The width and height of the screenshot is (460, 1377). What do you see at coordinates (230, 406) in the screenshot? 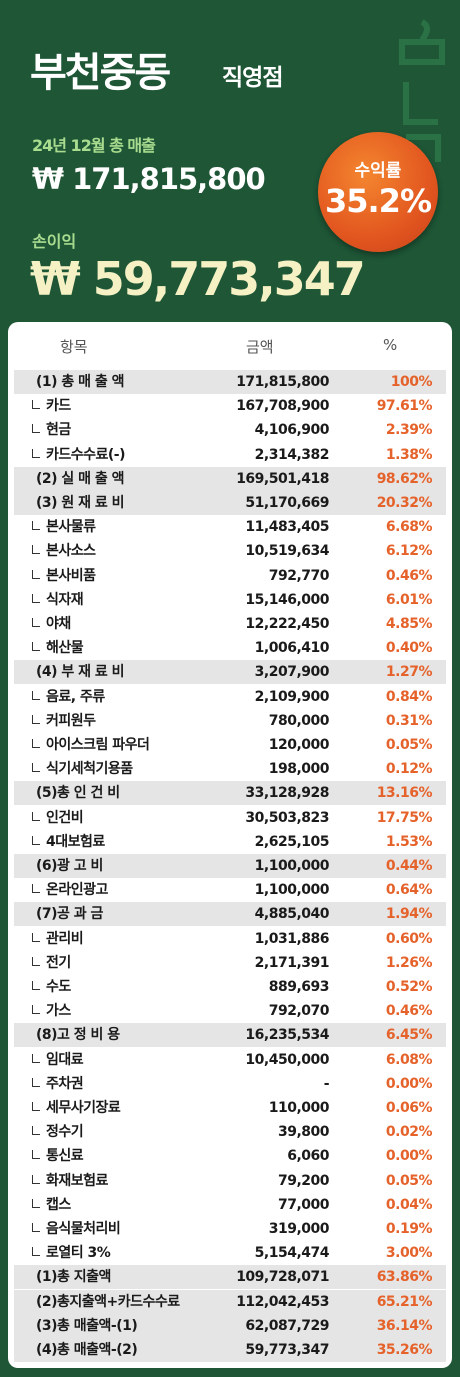
I see `table-row: 카드 167,708,900 97.61%` at bounding box center [230, 406].